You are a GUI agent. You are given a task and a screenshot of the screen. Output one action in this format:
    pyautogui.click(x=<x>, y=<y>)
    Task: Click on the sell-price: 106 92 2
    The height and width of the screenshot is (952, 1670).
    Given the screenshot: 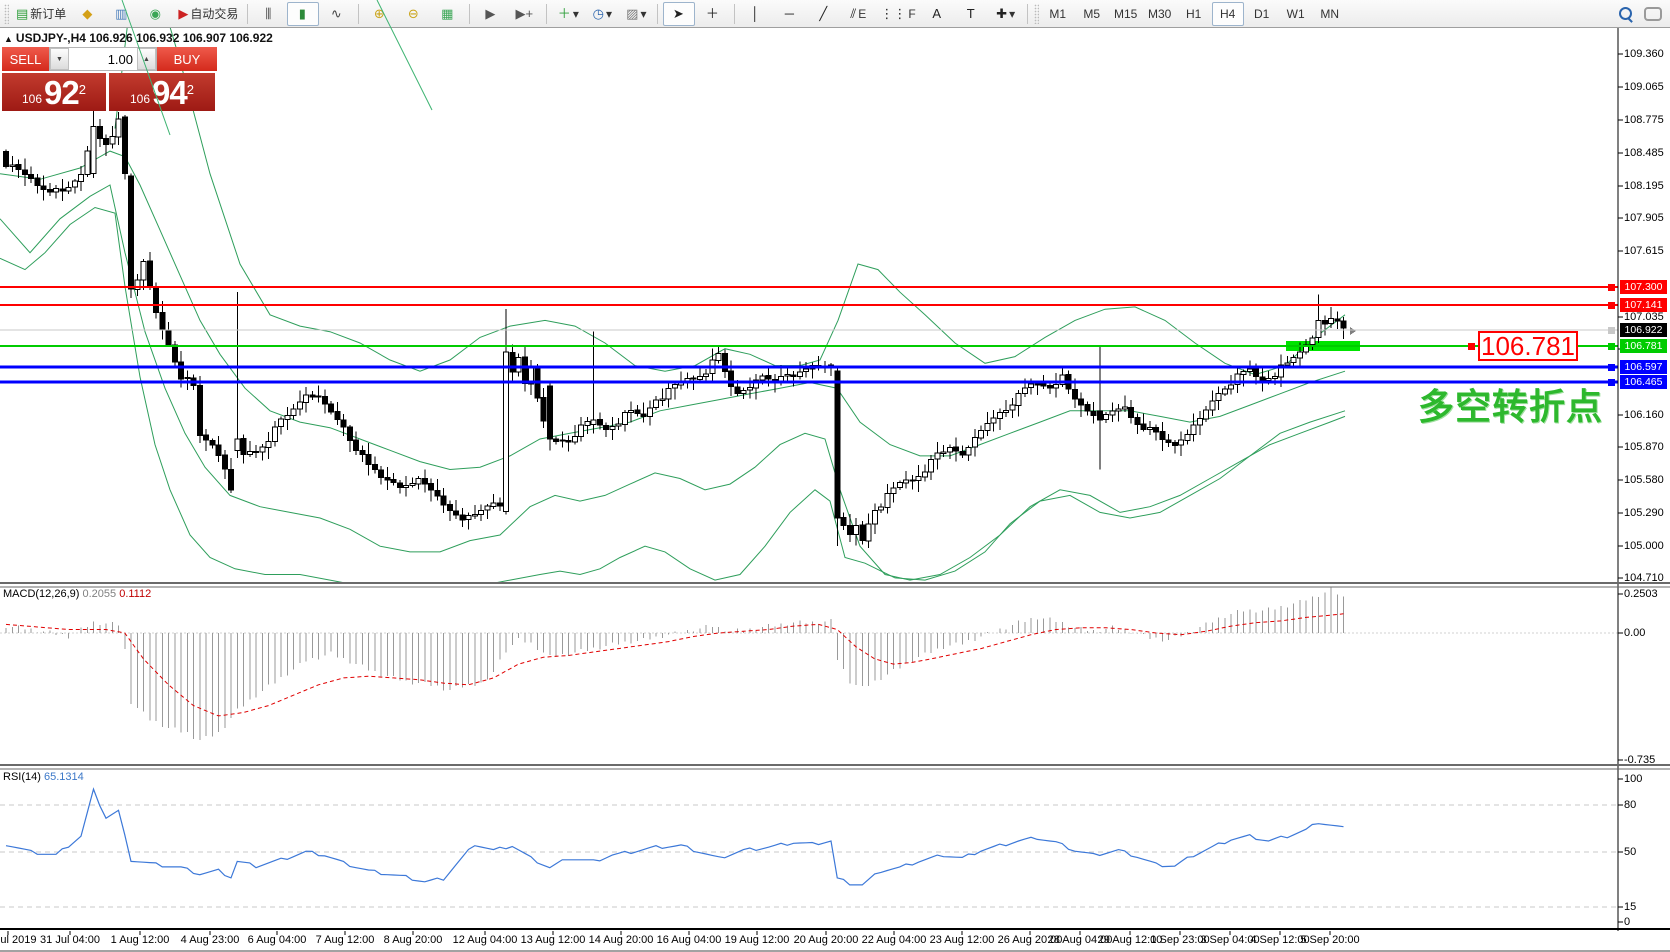 What is the action you would take?
    pyautogui.click(x=54, y=92)
    